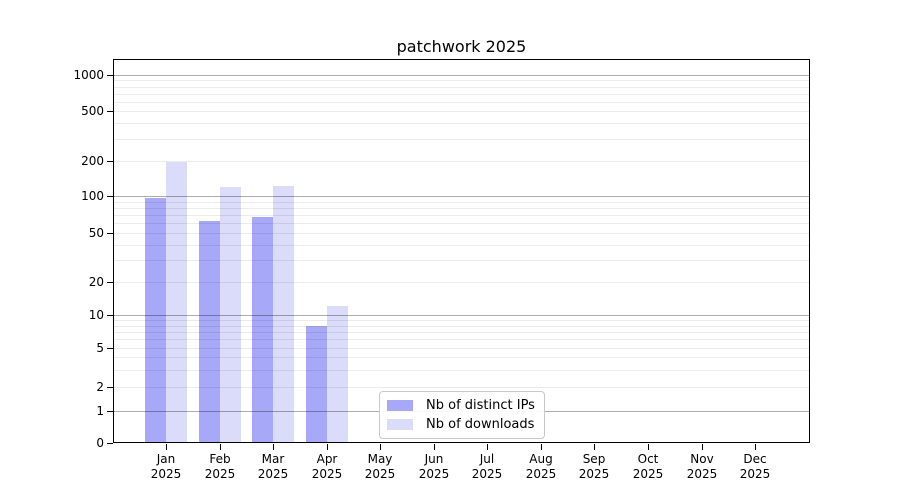 The image size is (900, 500). I want to click on bar-downloads-feb, so click(230, 314).